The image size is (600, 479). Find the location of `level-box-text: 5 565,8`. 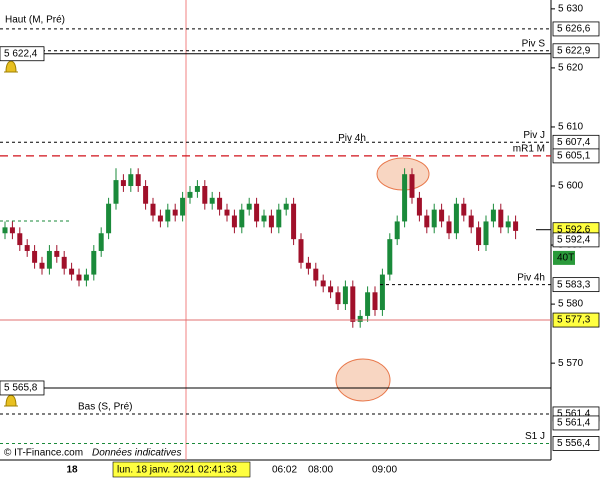

level-box-text: 5 565,8 is located at coordinates (21, 388).